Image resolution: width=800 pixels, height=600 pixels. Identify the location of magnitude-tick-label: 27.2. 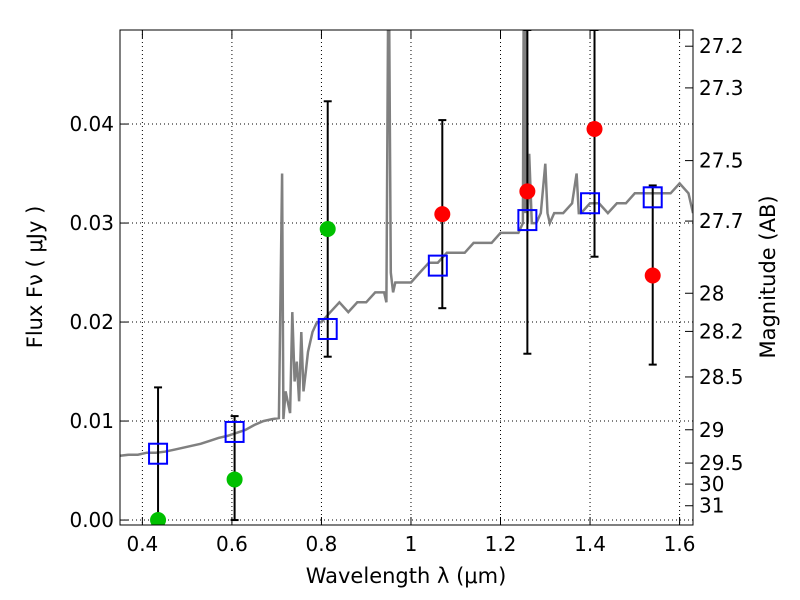
(721, 46).